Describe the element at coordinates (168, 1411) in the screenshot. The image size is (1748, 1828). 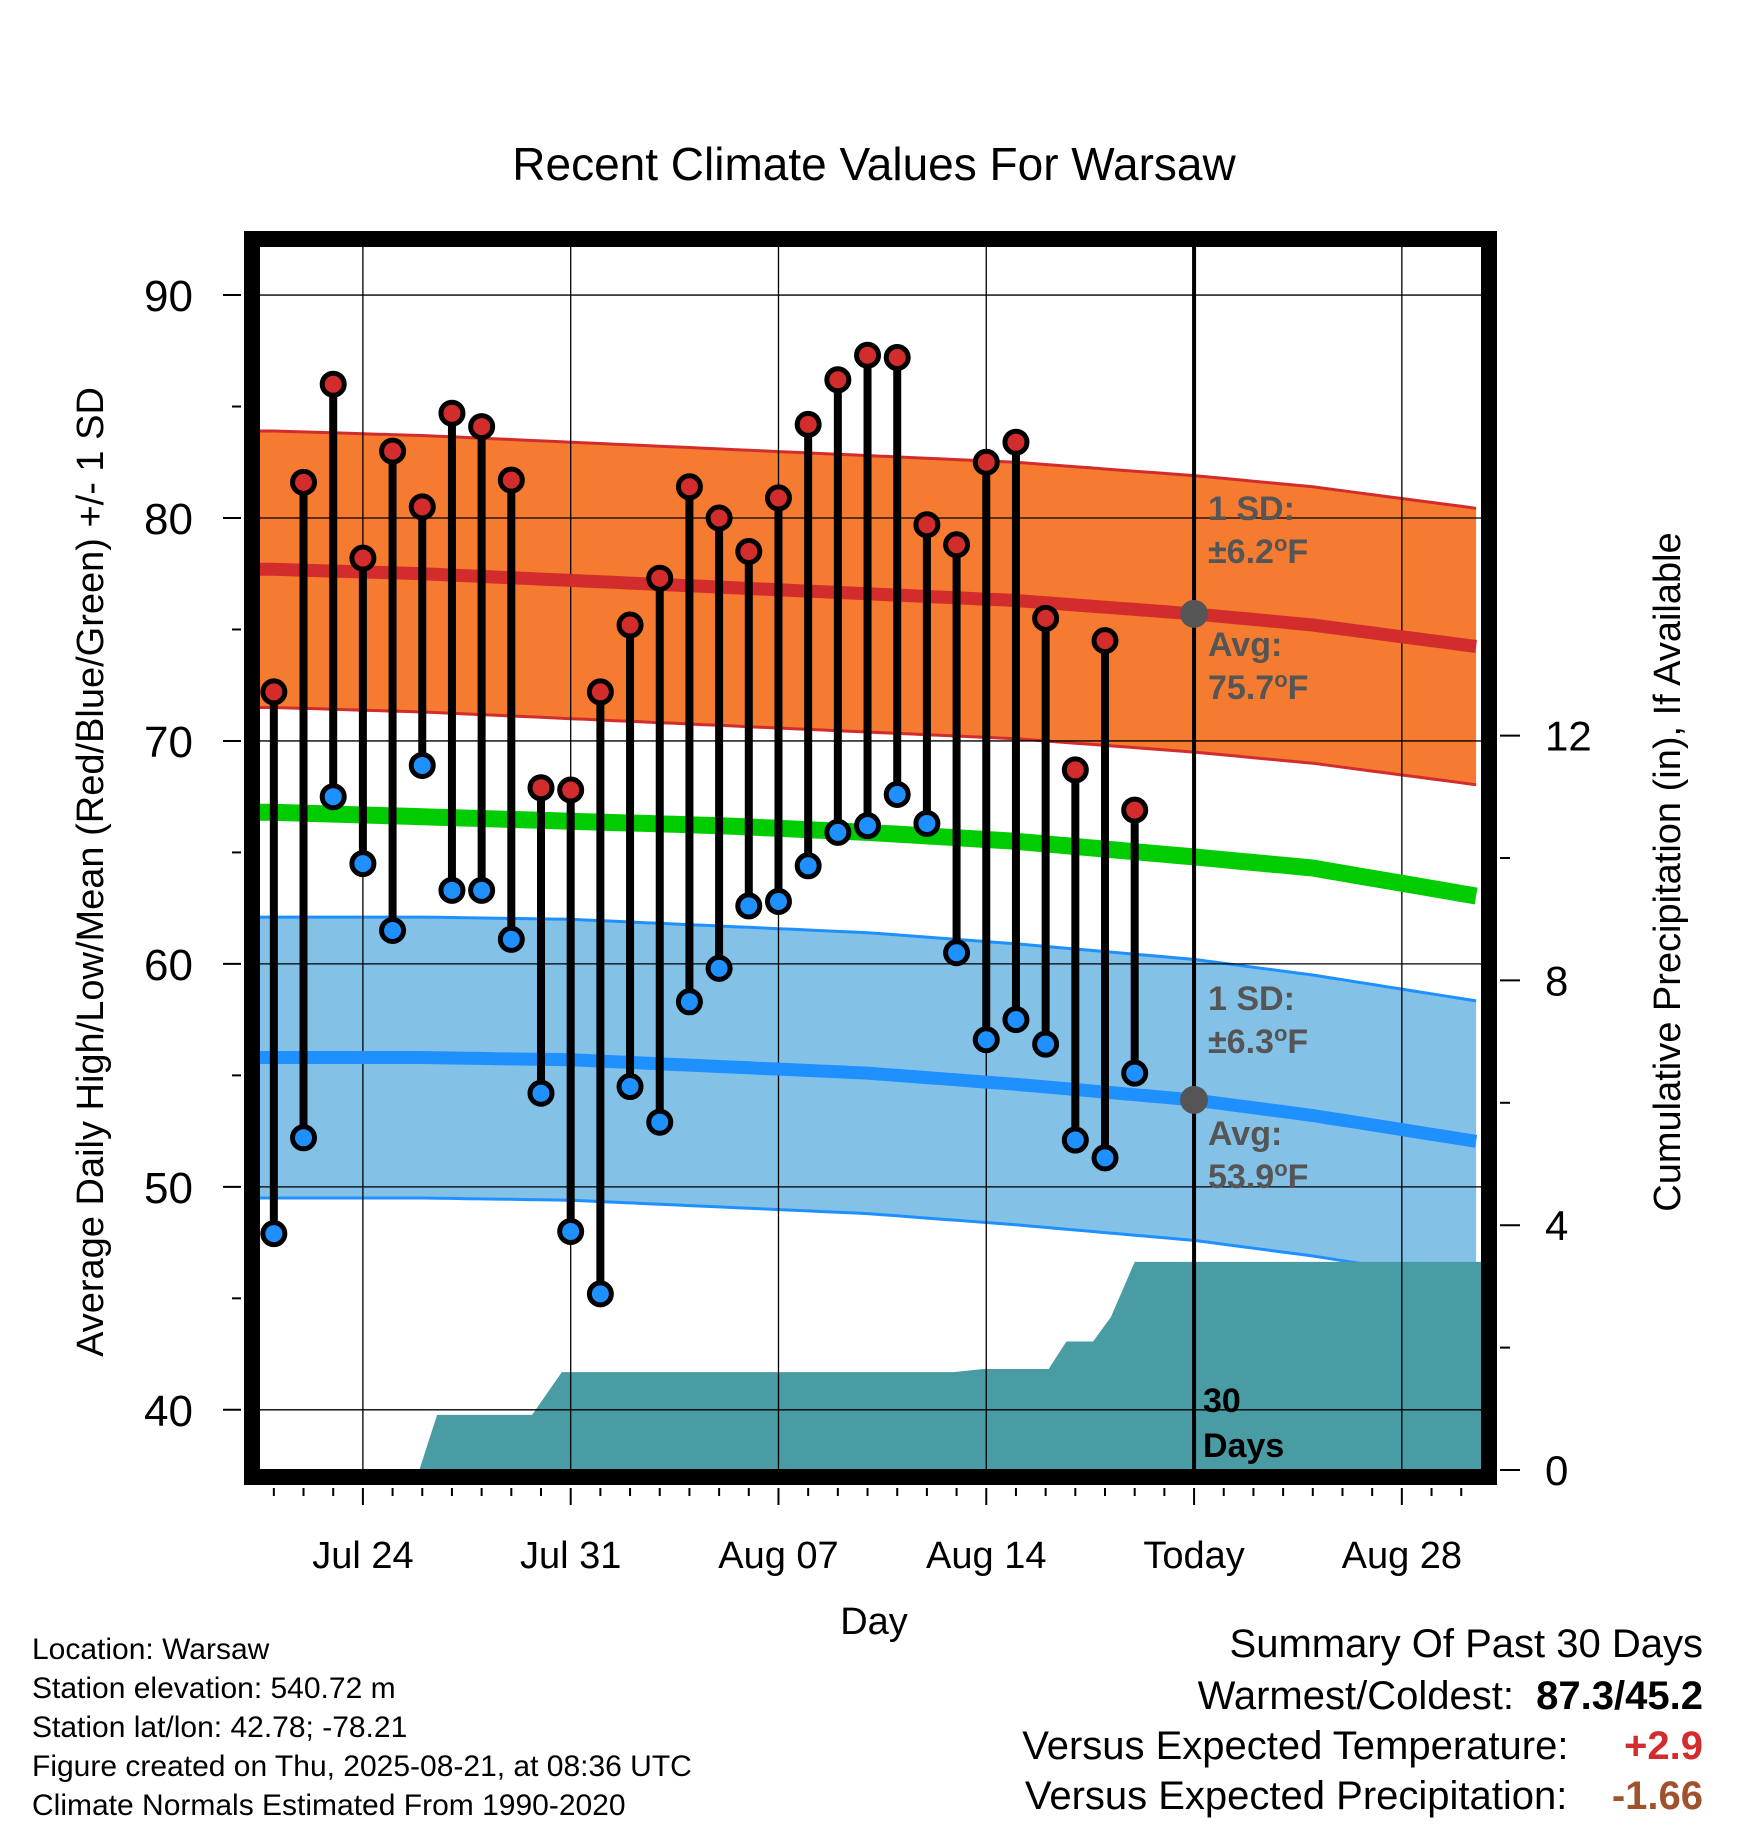
I see `y-tick-label: 40` at that location.